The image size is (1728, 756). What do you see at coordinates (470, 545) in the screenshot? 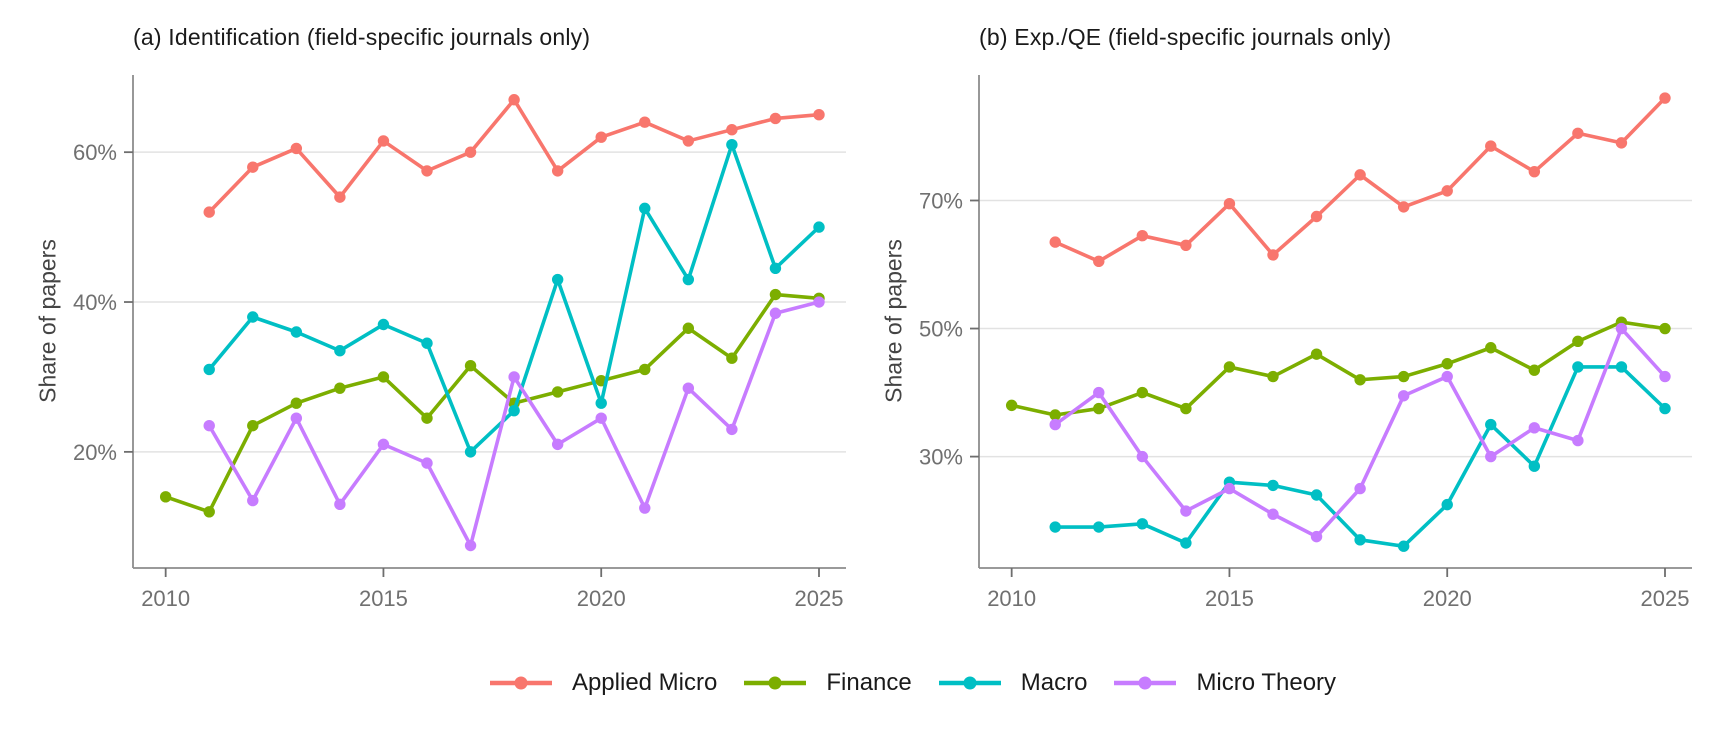
I see `point-micro-theory-2017-panel-a` at bounding box center [470, 545].